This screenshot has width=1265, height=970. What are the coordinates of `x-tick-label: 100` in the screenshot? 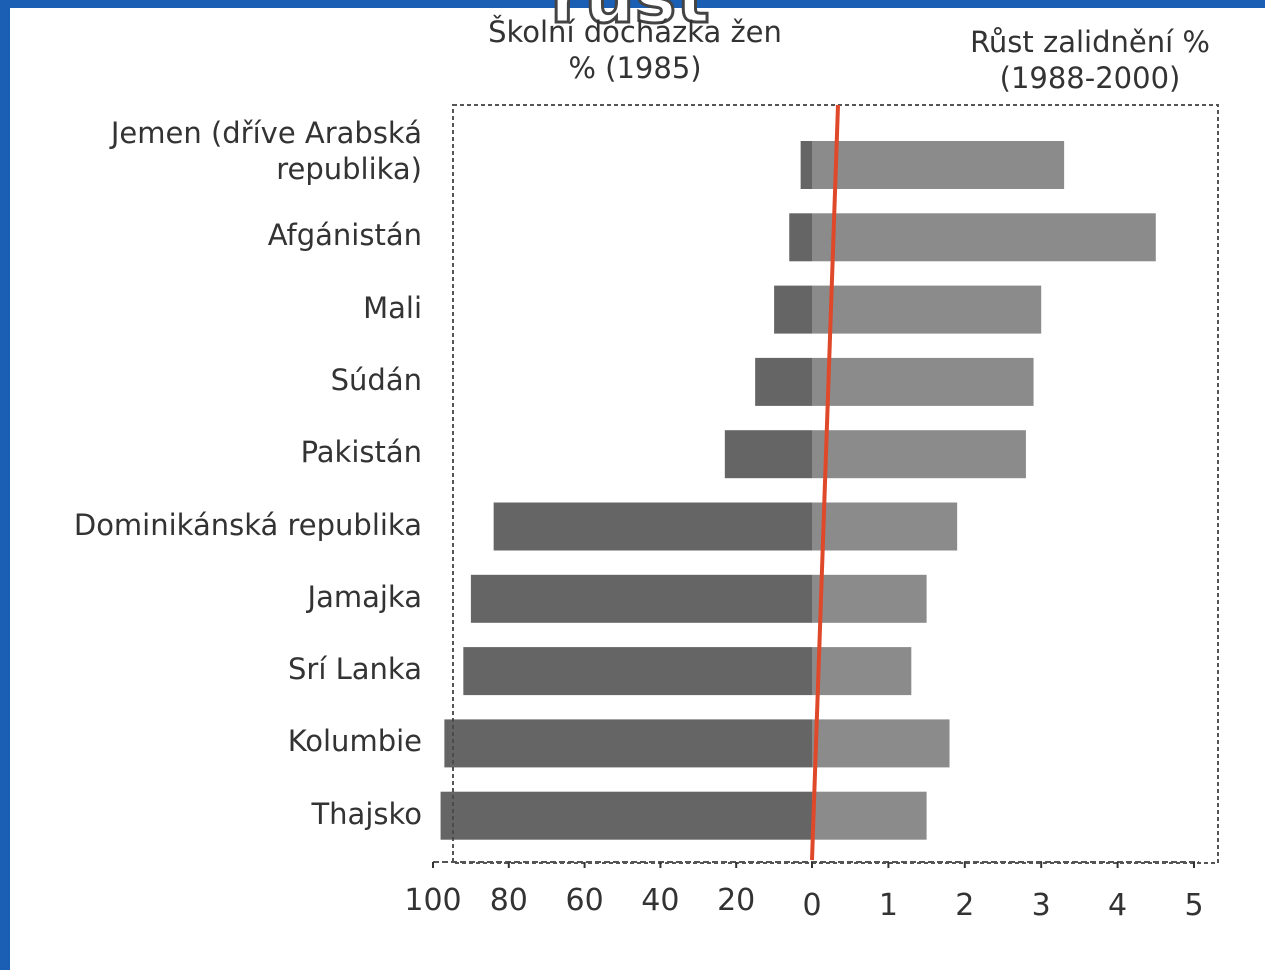 It's located at (432, 900).